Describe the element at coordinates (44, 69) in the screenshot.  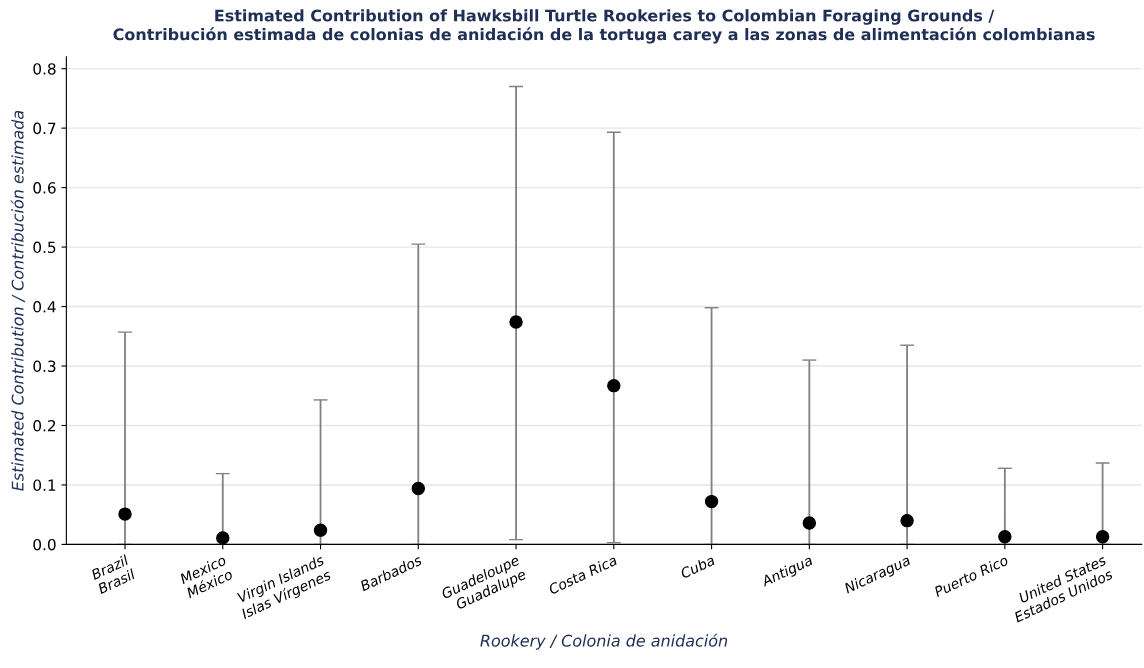
I see `y-tick-label: 0.8` at that location.